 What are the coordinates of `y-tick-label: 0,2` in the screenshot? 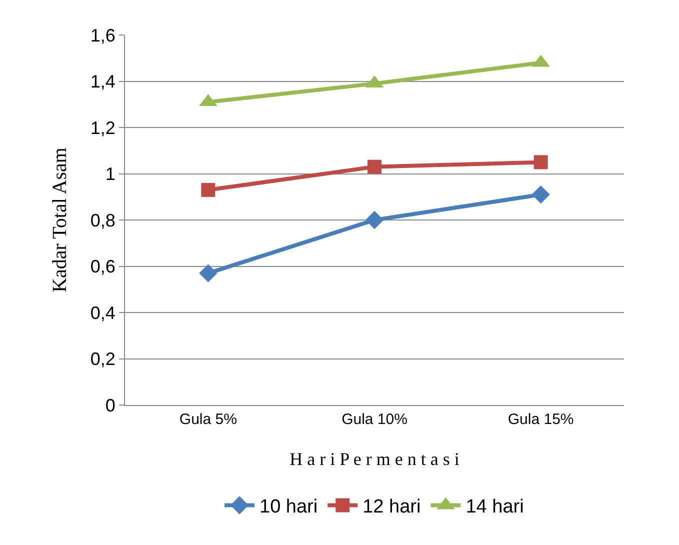 It's located at (103, 359).